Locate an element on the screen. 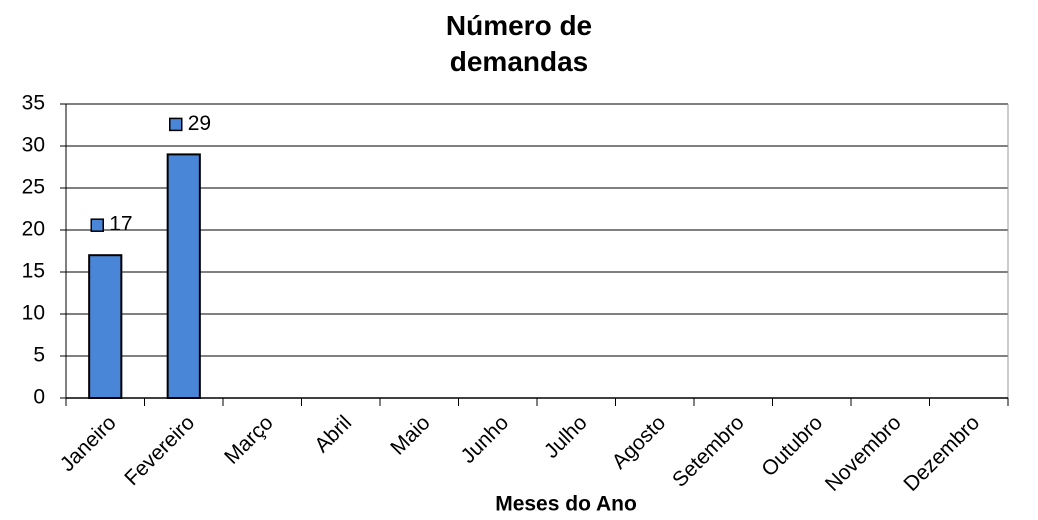 This screenshot has width=1038, height=520. y-tick-label: 20 is located at coordinates (33, 229).